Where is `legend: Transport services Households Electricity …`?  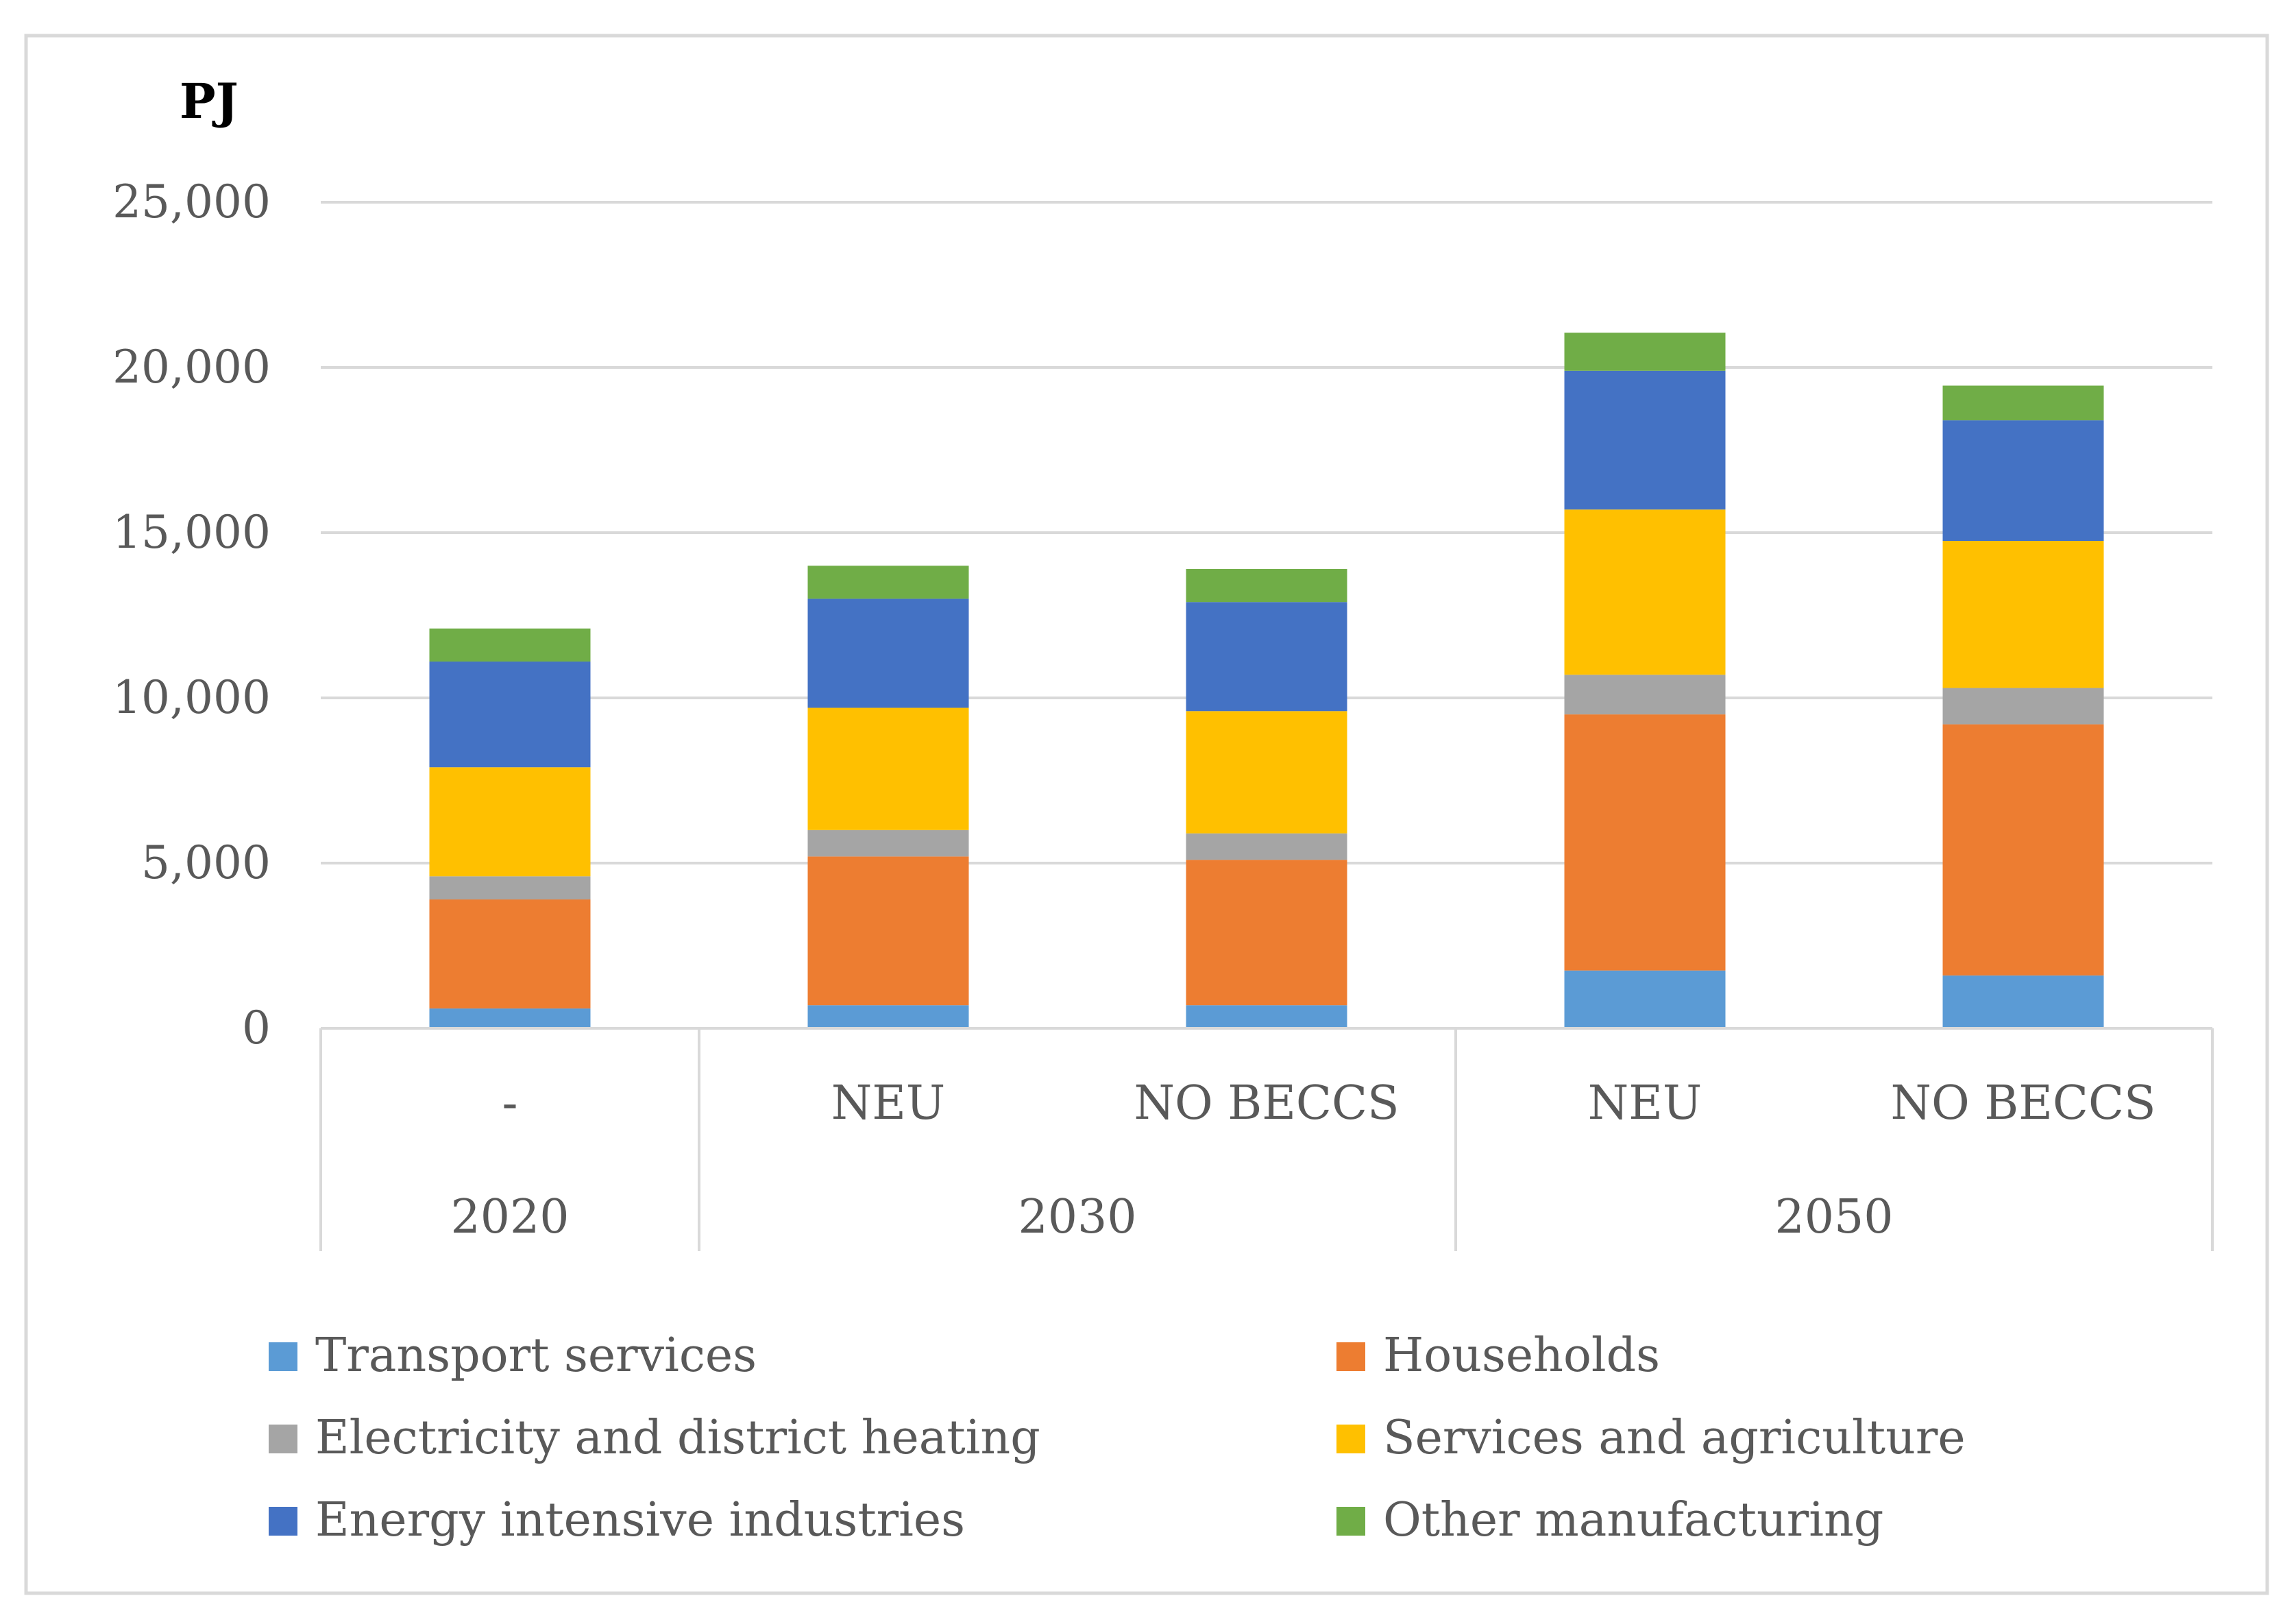
legend: Transport services Households Electricity … is located at coordinates (1117, 1438).